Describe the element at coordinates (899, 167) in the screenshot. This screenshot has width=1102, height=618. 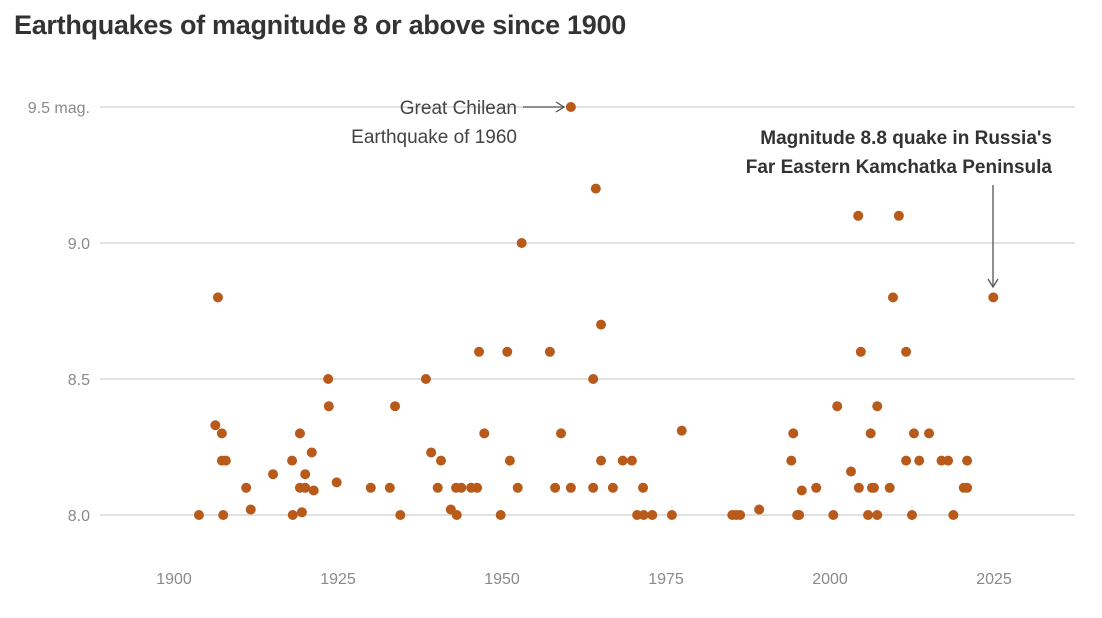
I see `annotation-russia-line2: Far Eastern Kamchatka Peninsula` at that location.